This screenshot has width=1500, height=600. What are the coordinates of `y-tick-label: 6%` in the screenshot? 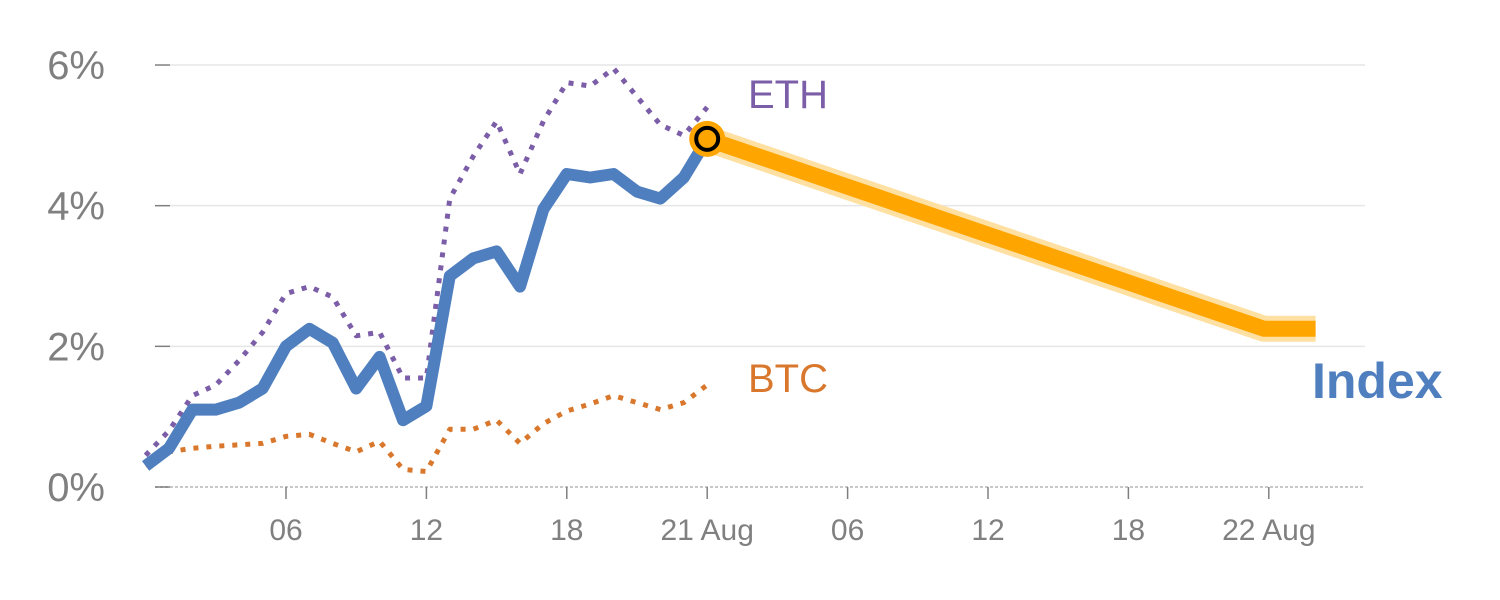 It's located at (76, 66).